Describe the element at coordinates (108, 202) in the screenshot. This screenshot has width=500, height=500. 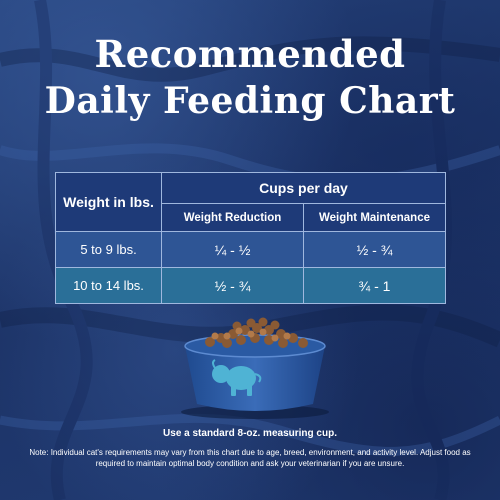
I see `header-weight: Weight in lbs.` at that location.